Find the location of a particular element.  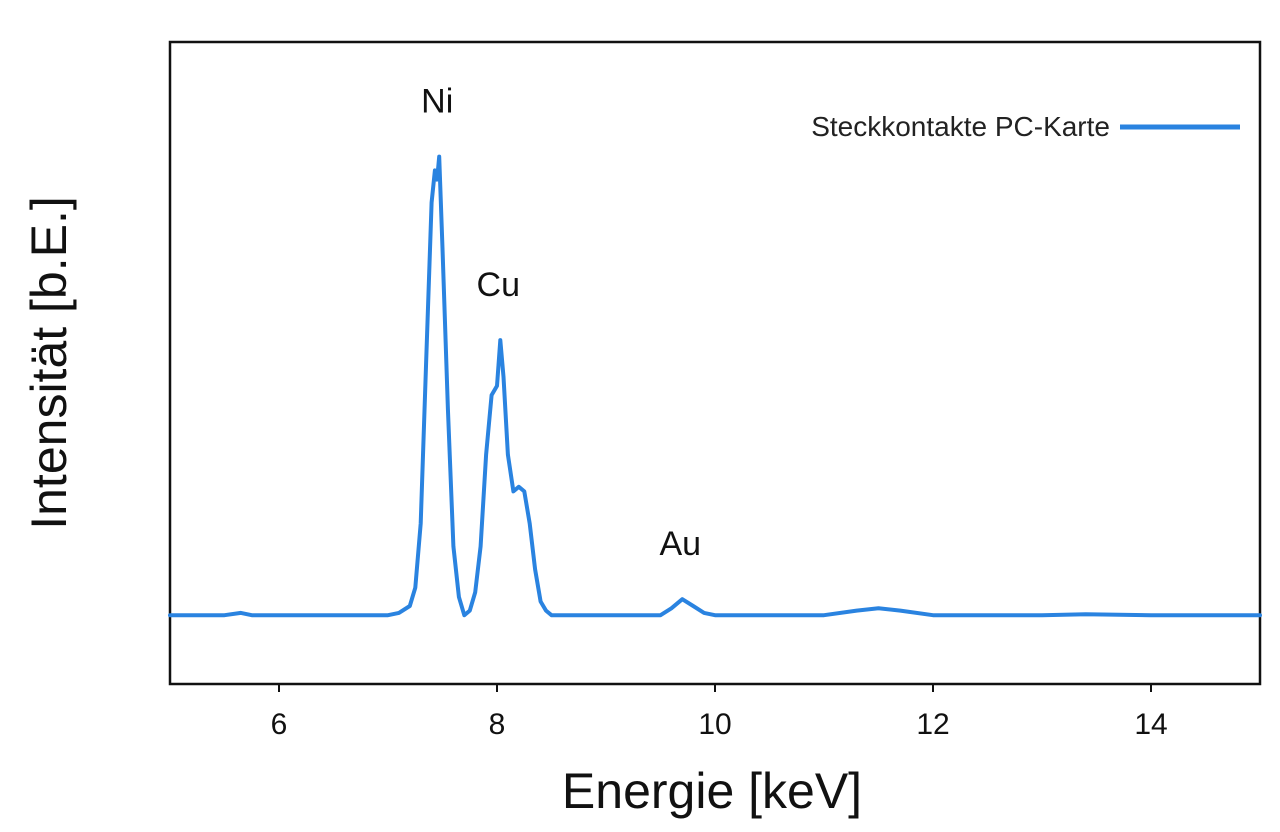

legend: Steckkontakte PC-Karte is located at coordinates (1025, 126).